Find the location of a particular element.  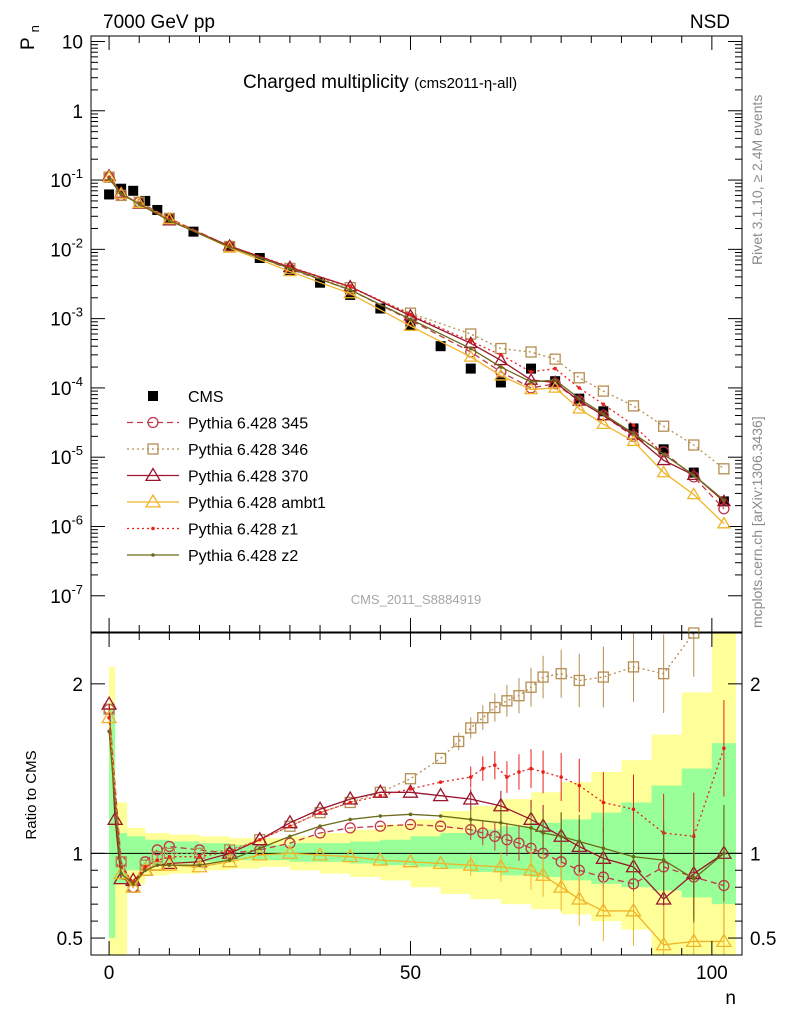

legend-label: Pythia 6.428 z2 is located at coordinates (243, 556).